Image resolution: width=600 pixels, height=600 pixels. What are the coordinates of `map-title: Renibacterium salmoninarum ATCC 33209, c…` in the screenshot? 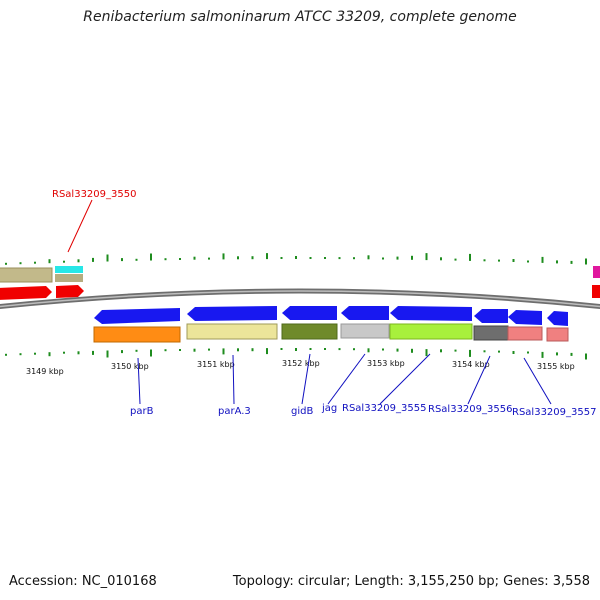 It's located at (300, 17).